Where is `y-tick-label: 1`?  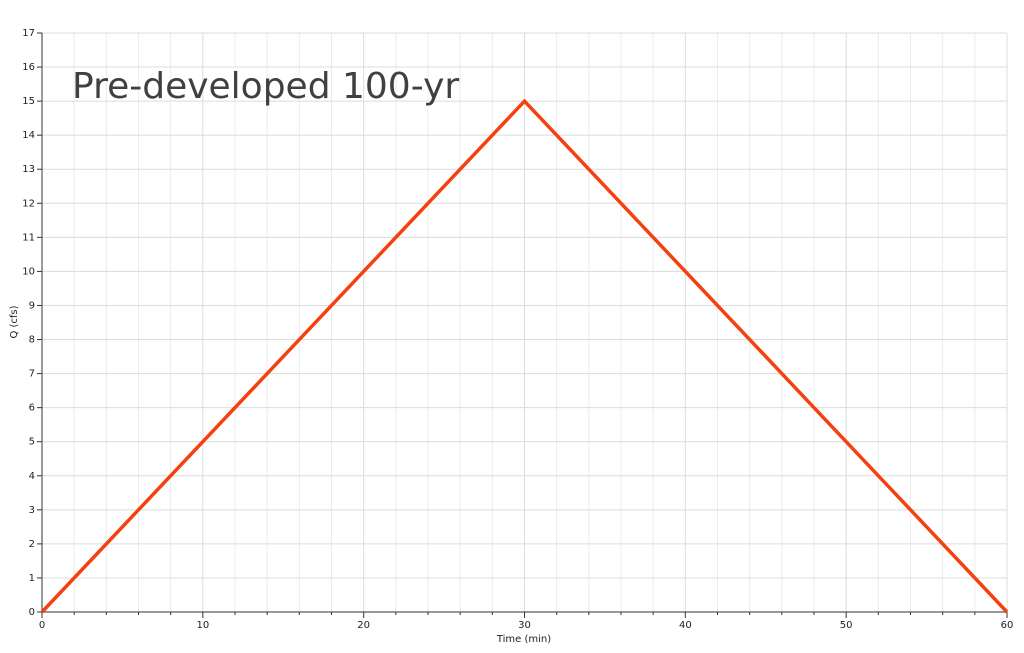 y-tick-label: 1 is located at coordinates (32, 578).